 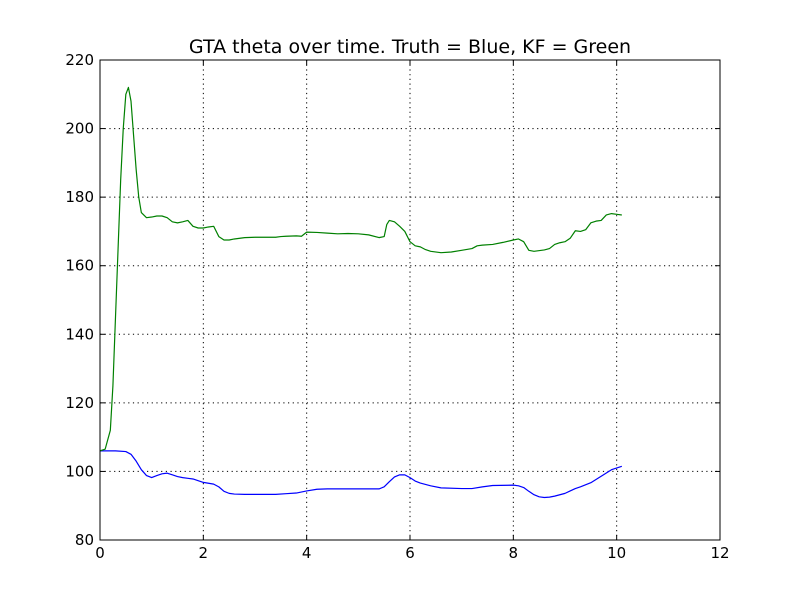 I want to click on y-tick-label: 100, so click(x=79, y=471).